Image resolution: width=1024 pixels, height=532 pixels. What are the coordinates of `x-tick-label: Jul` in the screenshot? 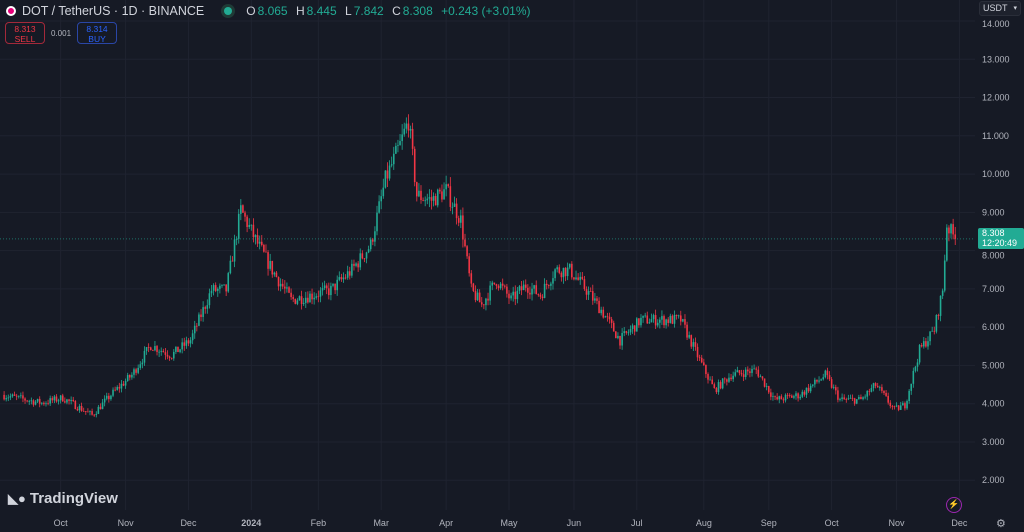 It's located at (637, 523).